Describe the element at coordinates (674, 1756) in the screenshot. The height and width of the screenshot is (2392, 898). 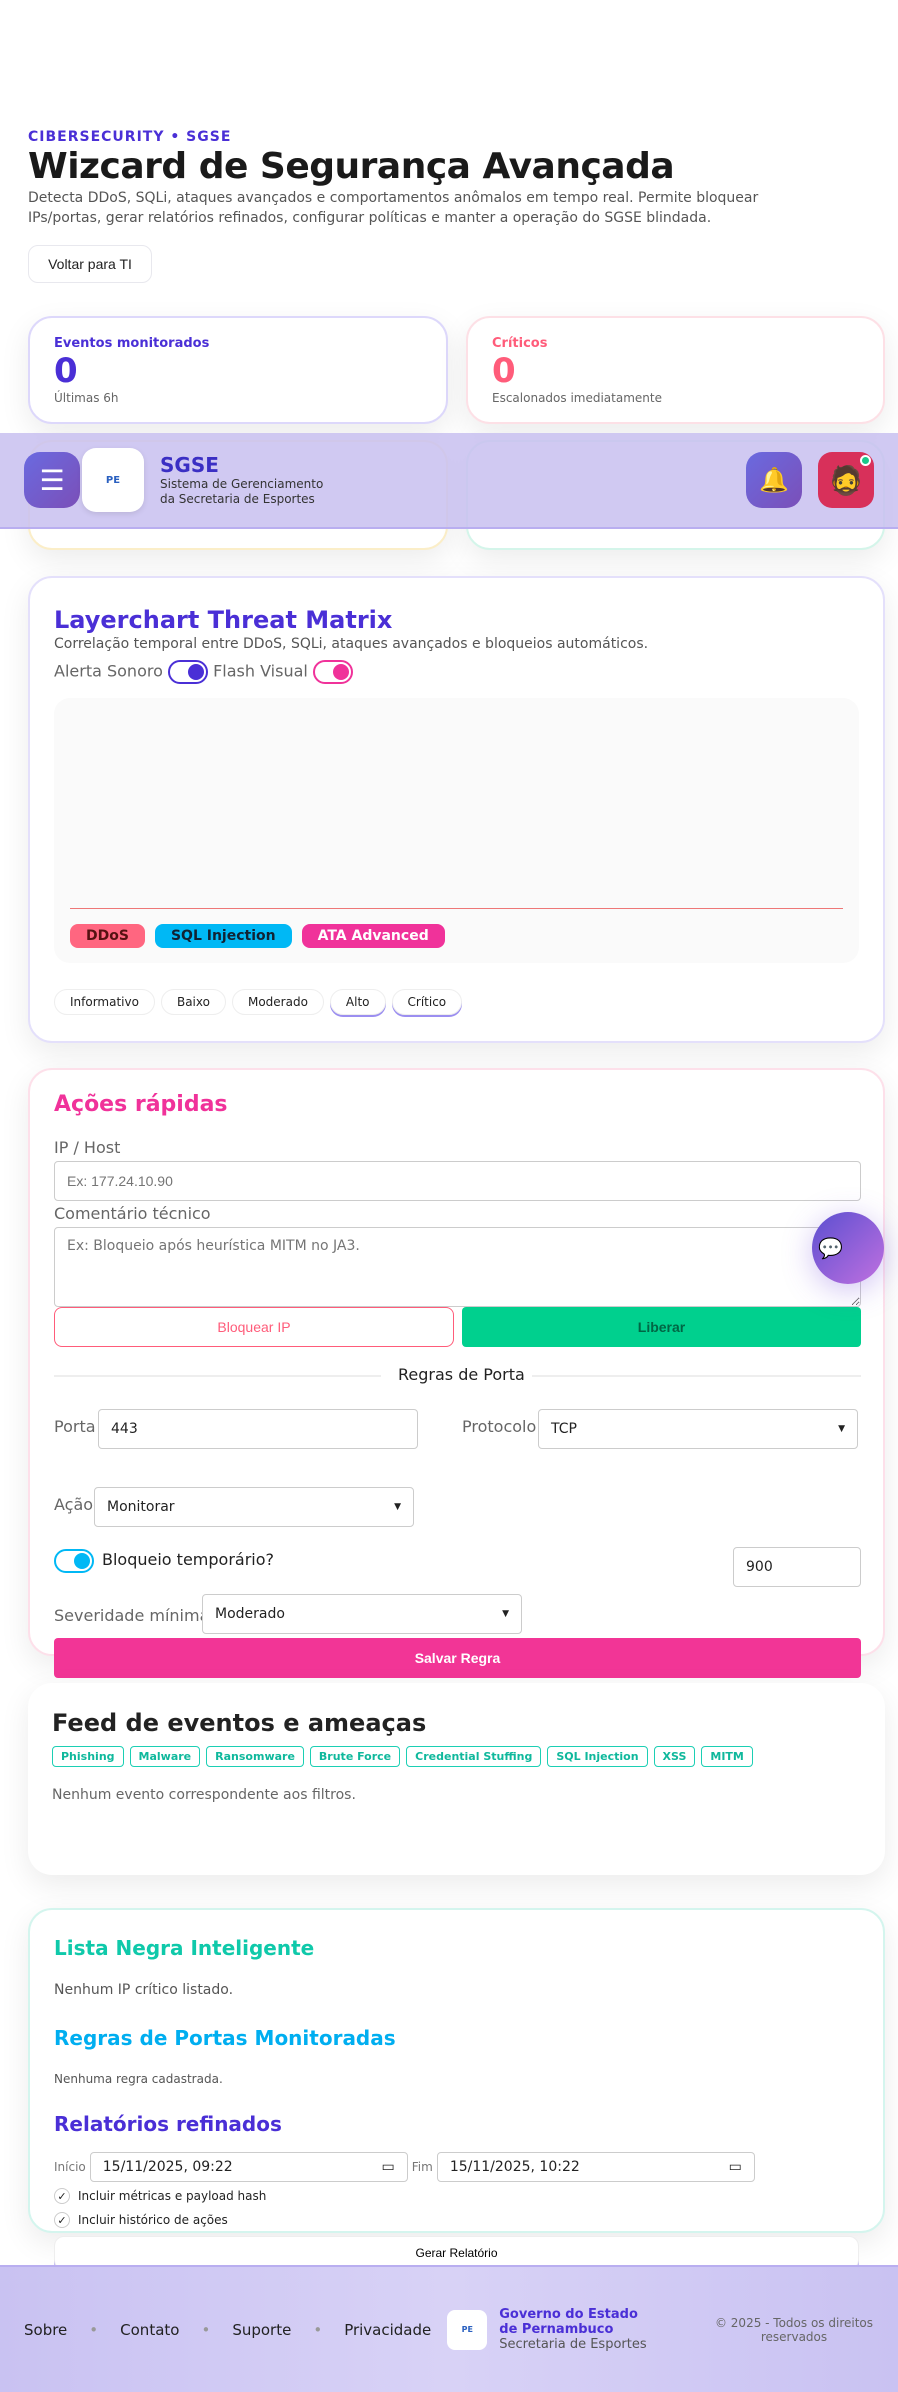
I see `feed-tag: XSS` at that location.